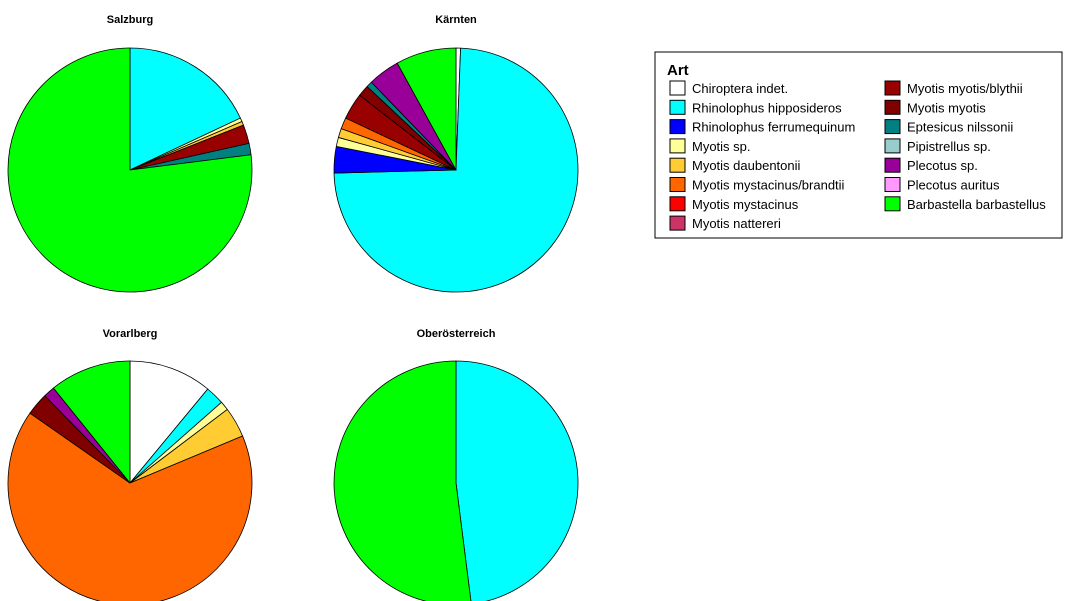  What do you see at coordinates (768, 185) in the screenshot?
I see `legend-label: Myotis mystacinus/brandtii` at bounding box center [768, 185].